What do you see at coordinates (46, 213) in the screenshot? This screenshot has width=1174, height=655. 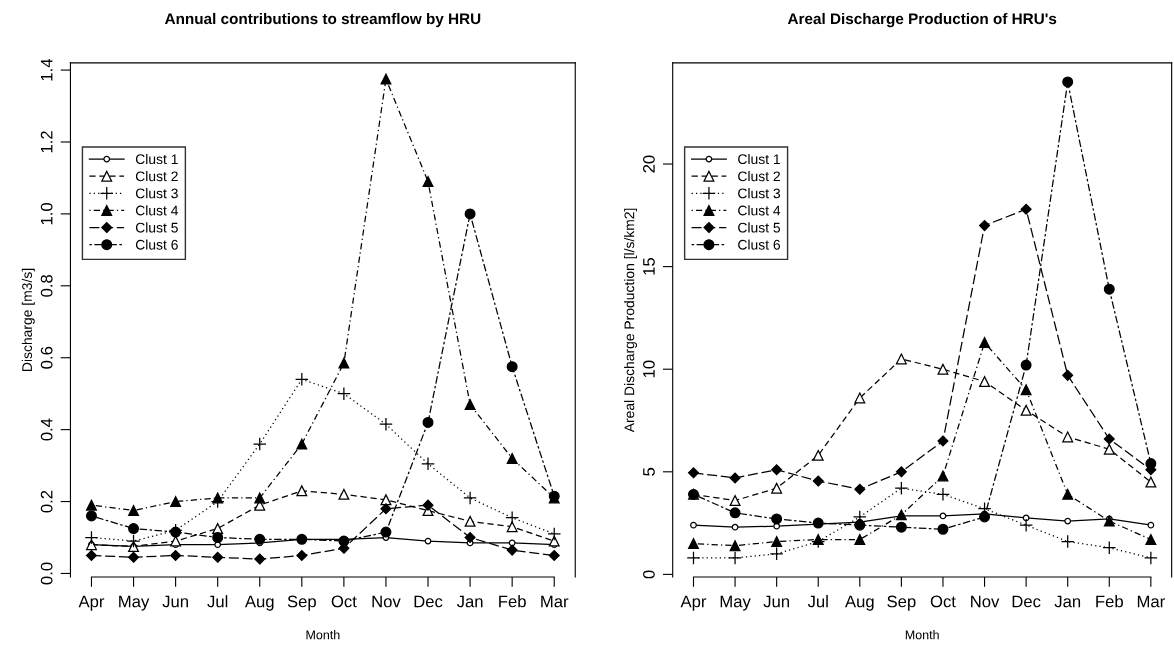 I see `y-tick-label: 1.0` at bounding box center [46, 213].